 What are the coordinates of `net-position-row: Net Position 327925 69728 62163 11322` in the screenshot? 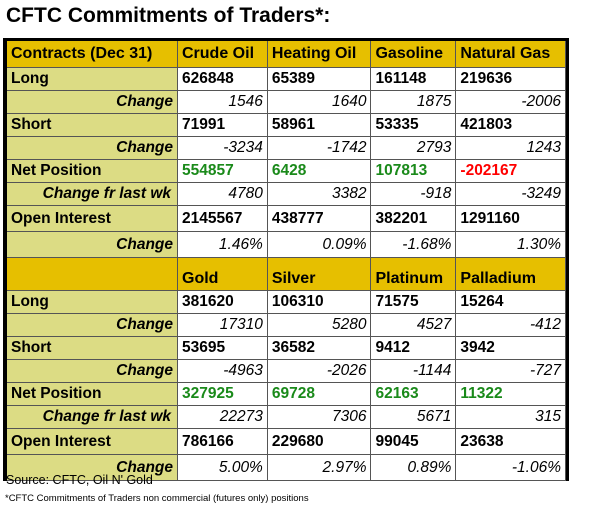 It's located at (285, 394).